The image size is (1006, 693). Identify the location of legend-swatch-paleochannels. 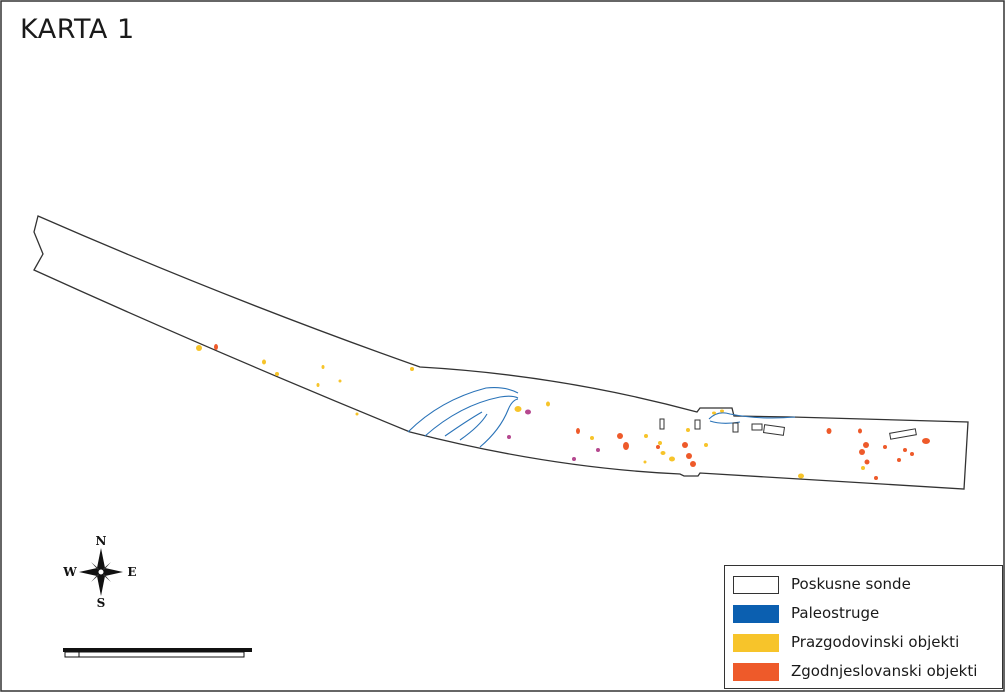
(756, 614).